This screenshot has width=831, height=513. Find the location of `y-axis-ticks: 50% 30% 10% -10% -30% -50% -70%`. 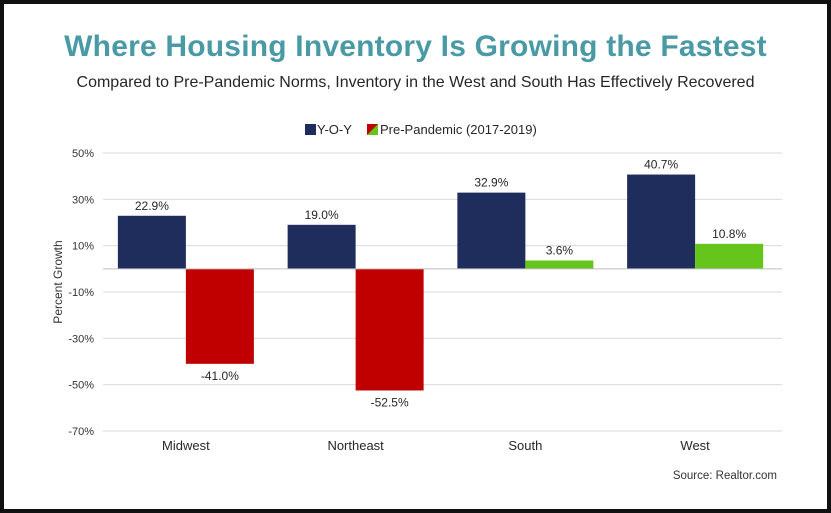

y-axis-ticks: 50% 30% 10% -10% -30% -50% -70% is located at coordinates (81, 293).